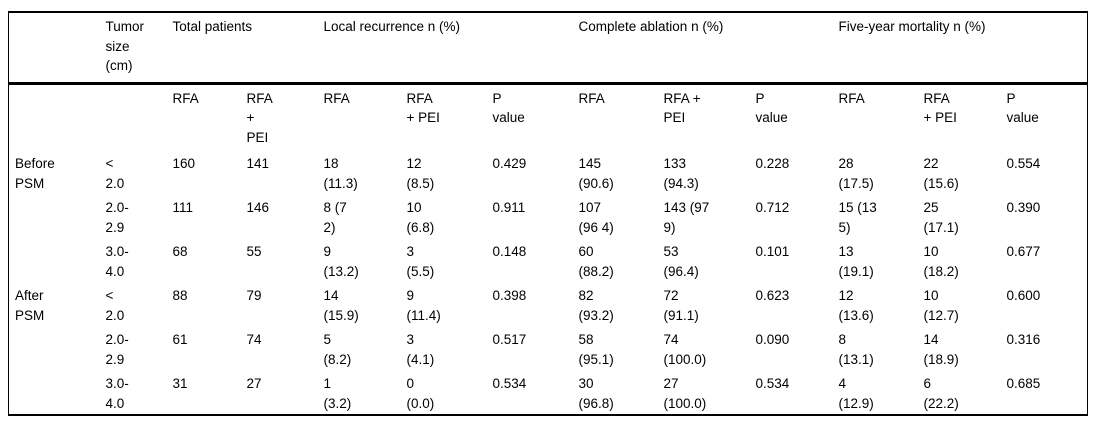 The width and height of the screenshot is (1097, 433). Describe the element at coordinates (509, 339) in the screenshot. I see `p-value-cell: 0.517` at that location.